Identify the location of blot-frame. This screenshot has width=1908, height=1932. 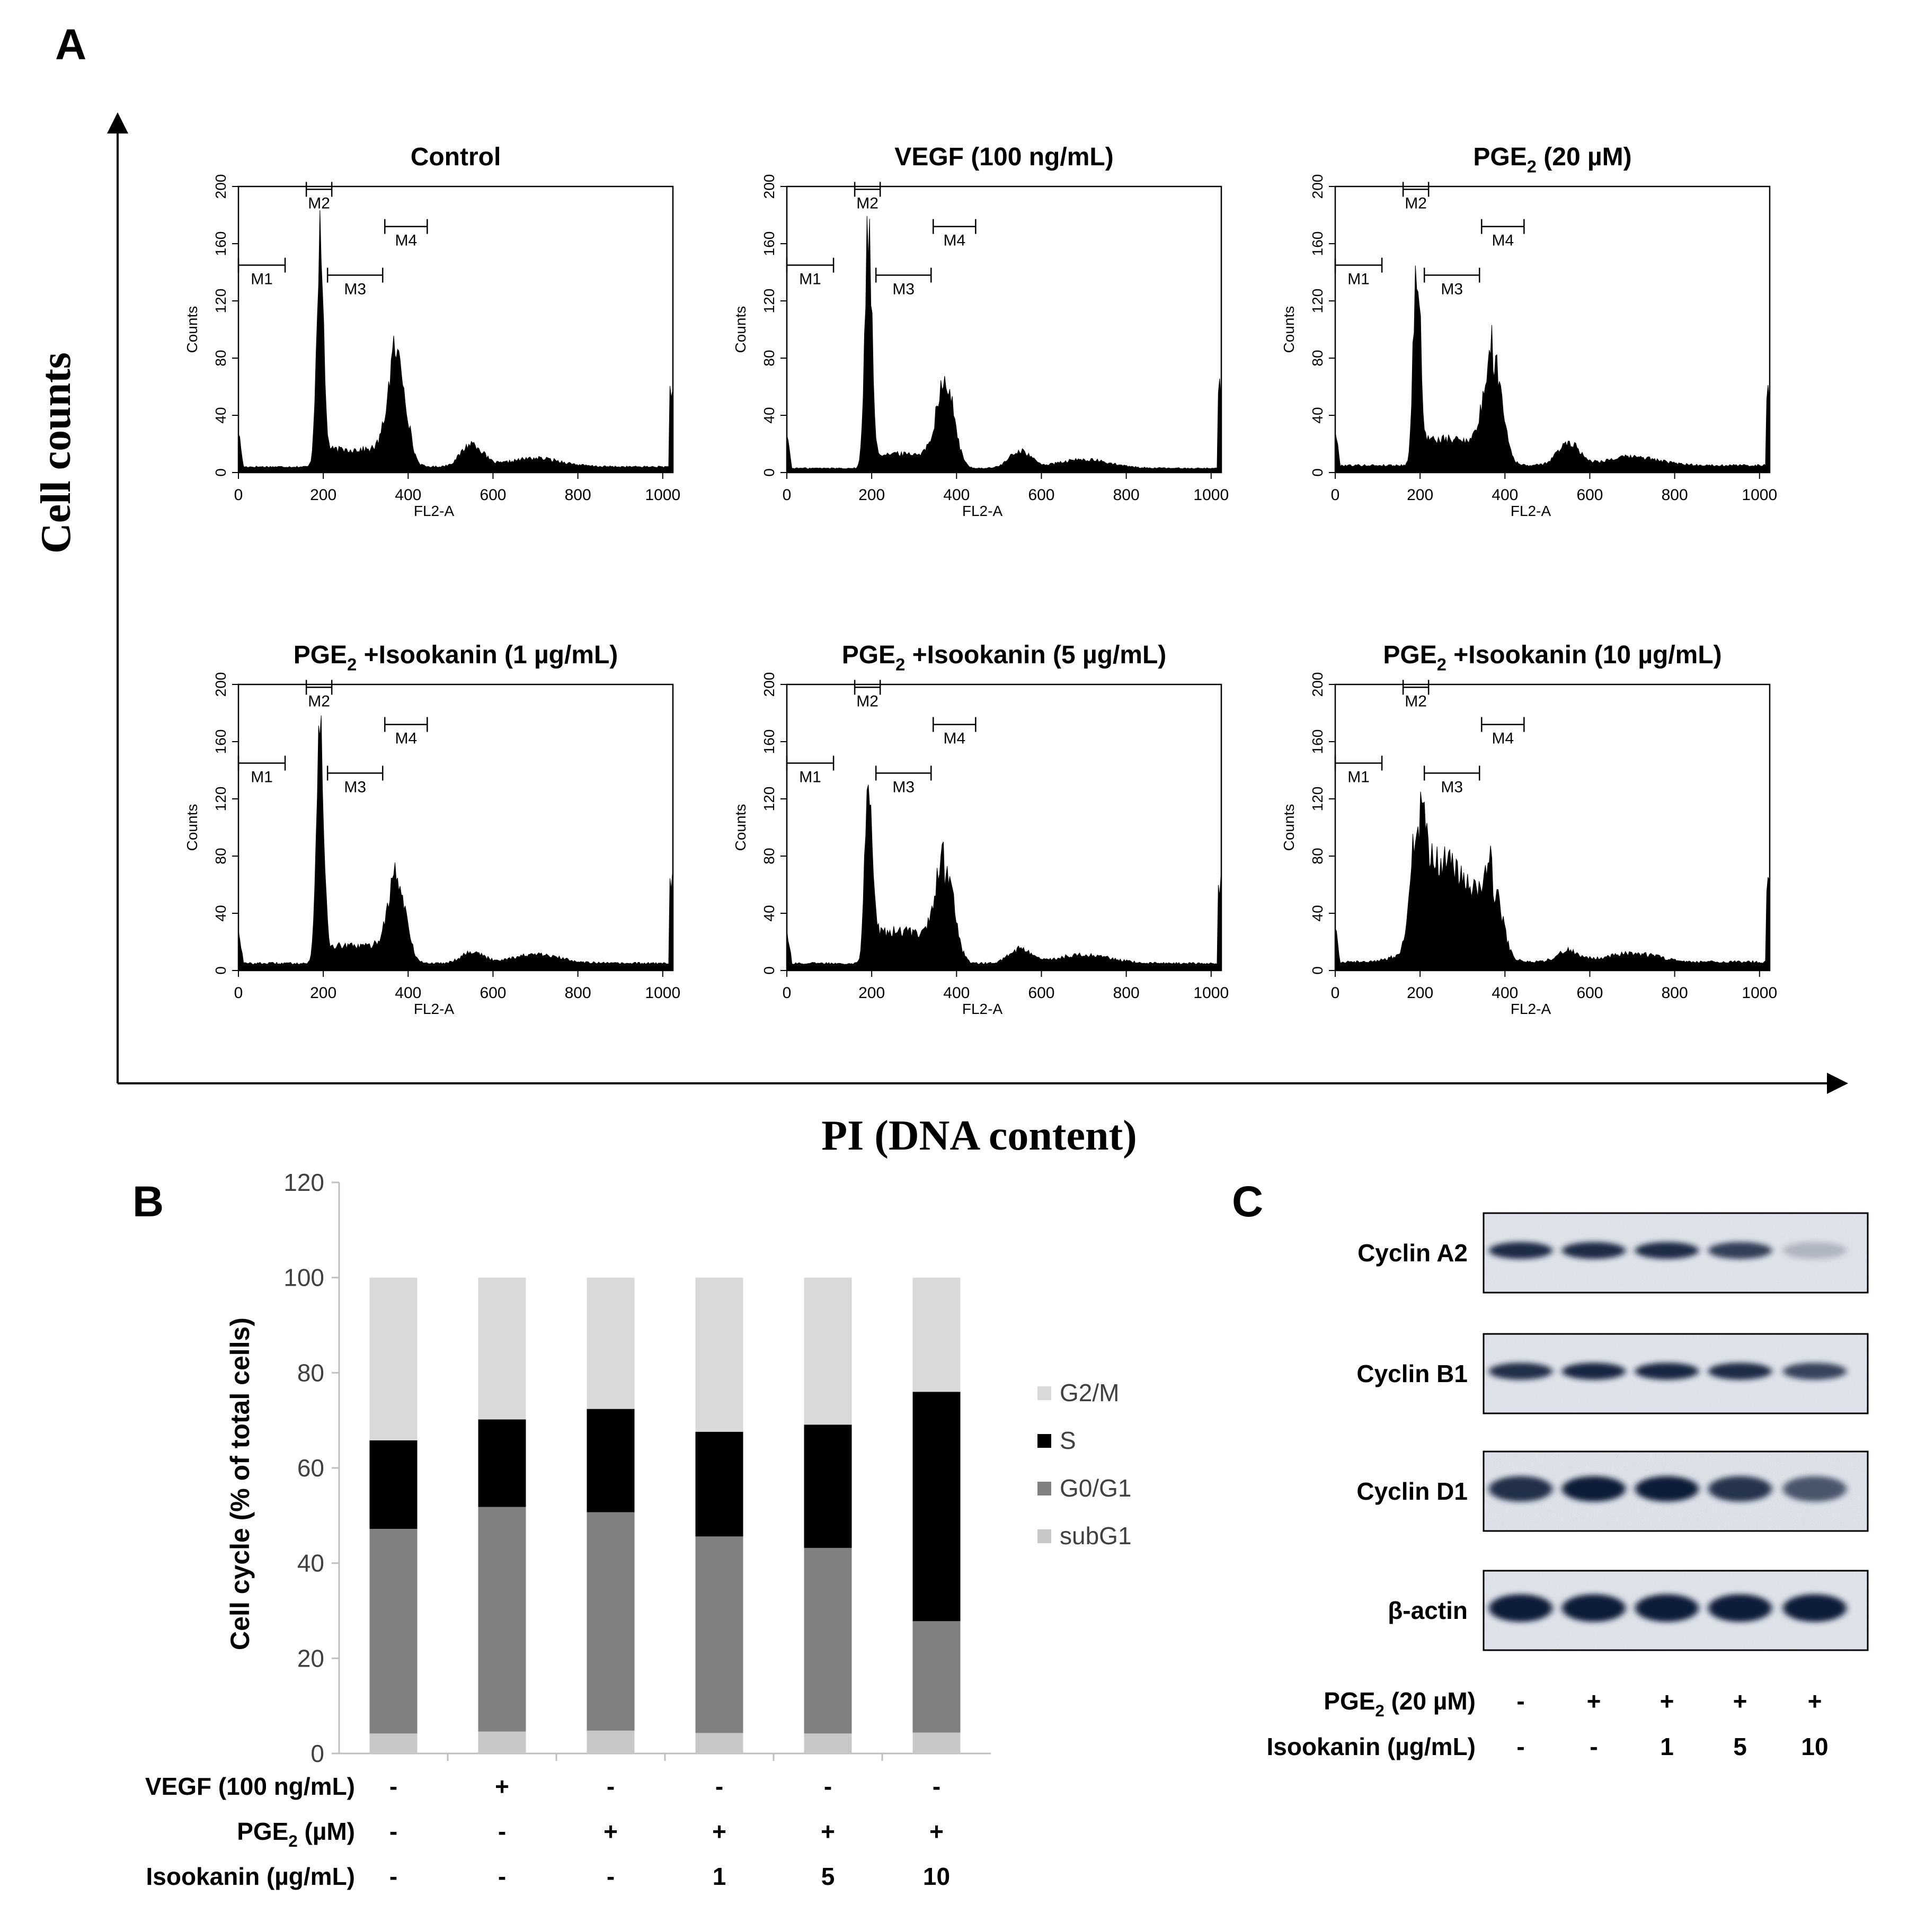
(1676, 1610).